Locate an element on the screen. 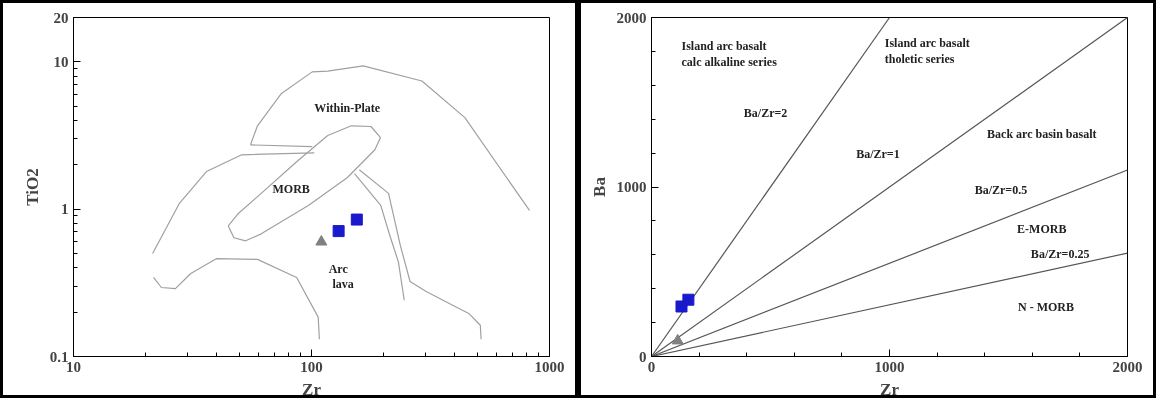  annotation: Ba/Zr=1 is located at coordinates (878, 154).